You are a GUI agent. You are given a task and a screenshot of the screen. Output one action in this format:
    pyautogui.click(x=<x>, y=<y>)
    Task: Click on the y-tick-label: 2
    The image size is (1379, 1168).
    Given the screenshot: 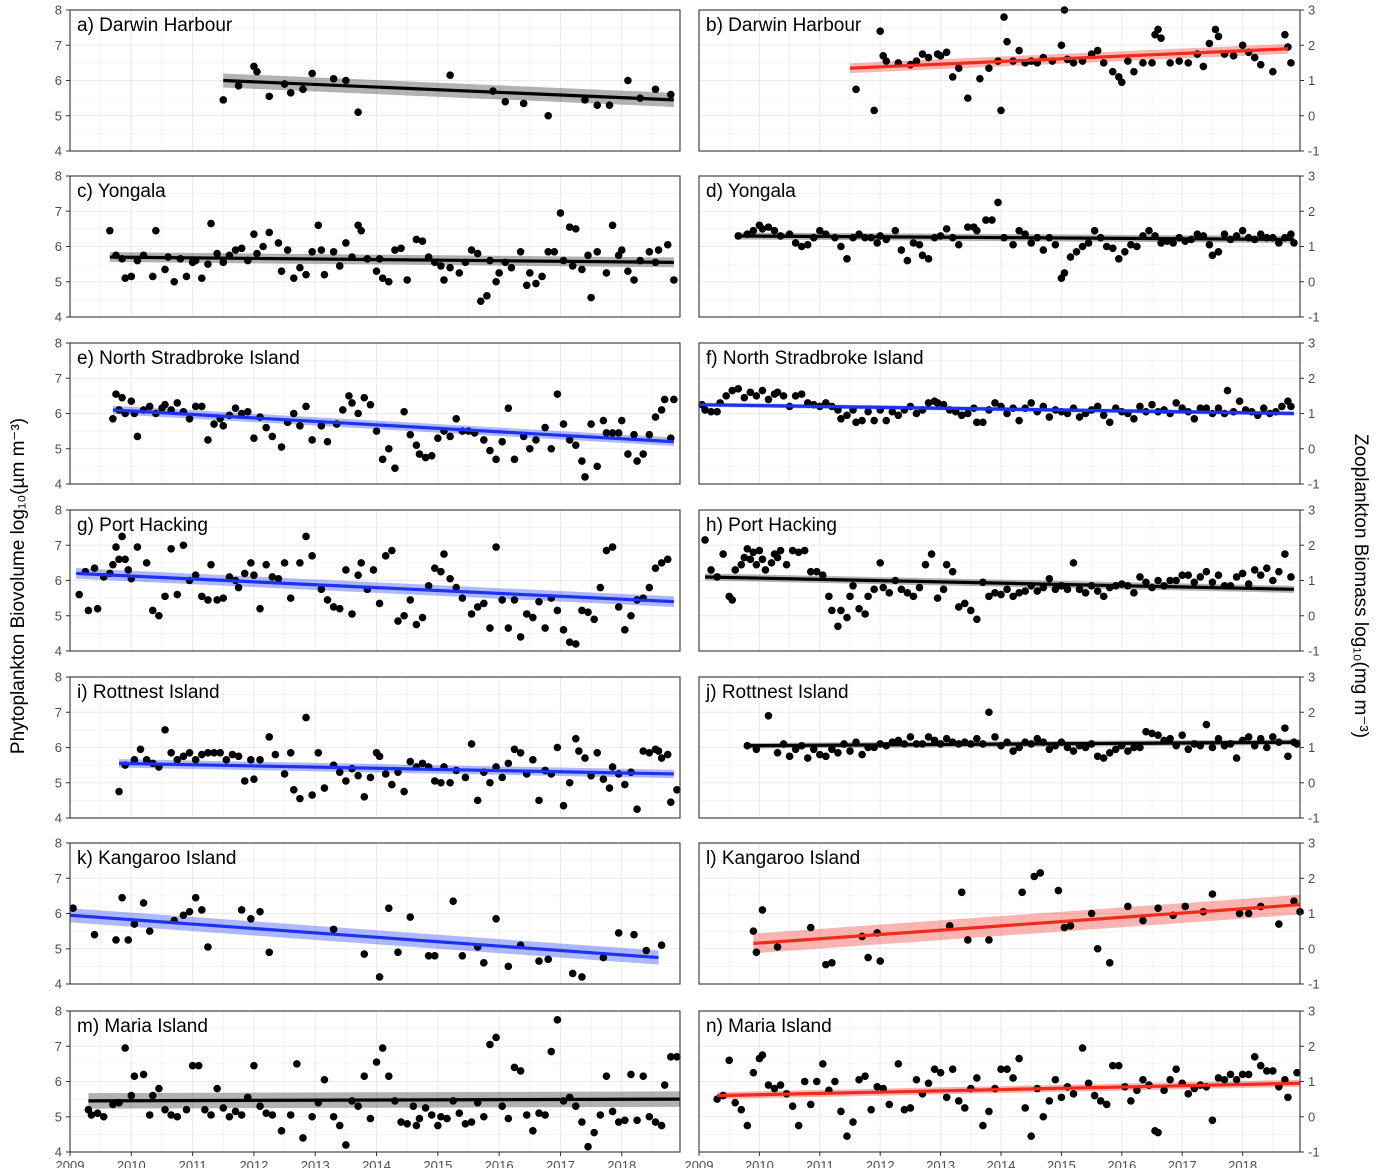 What is the action you would take?
    pyautogui.click(x=1311, y=45)
    